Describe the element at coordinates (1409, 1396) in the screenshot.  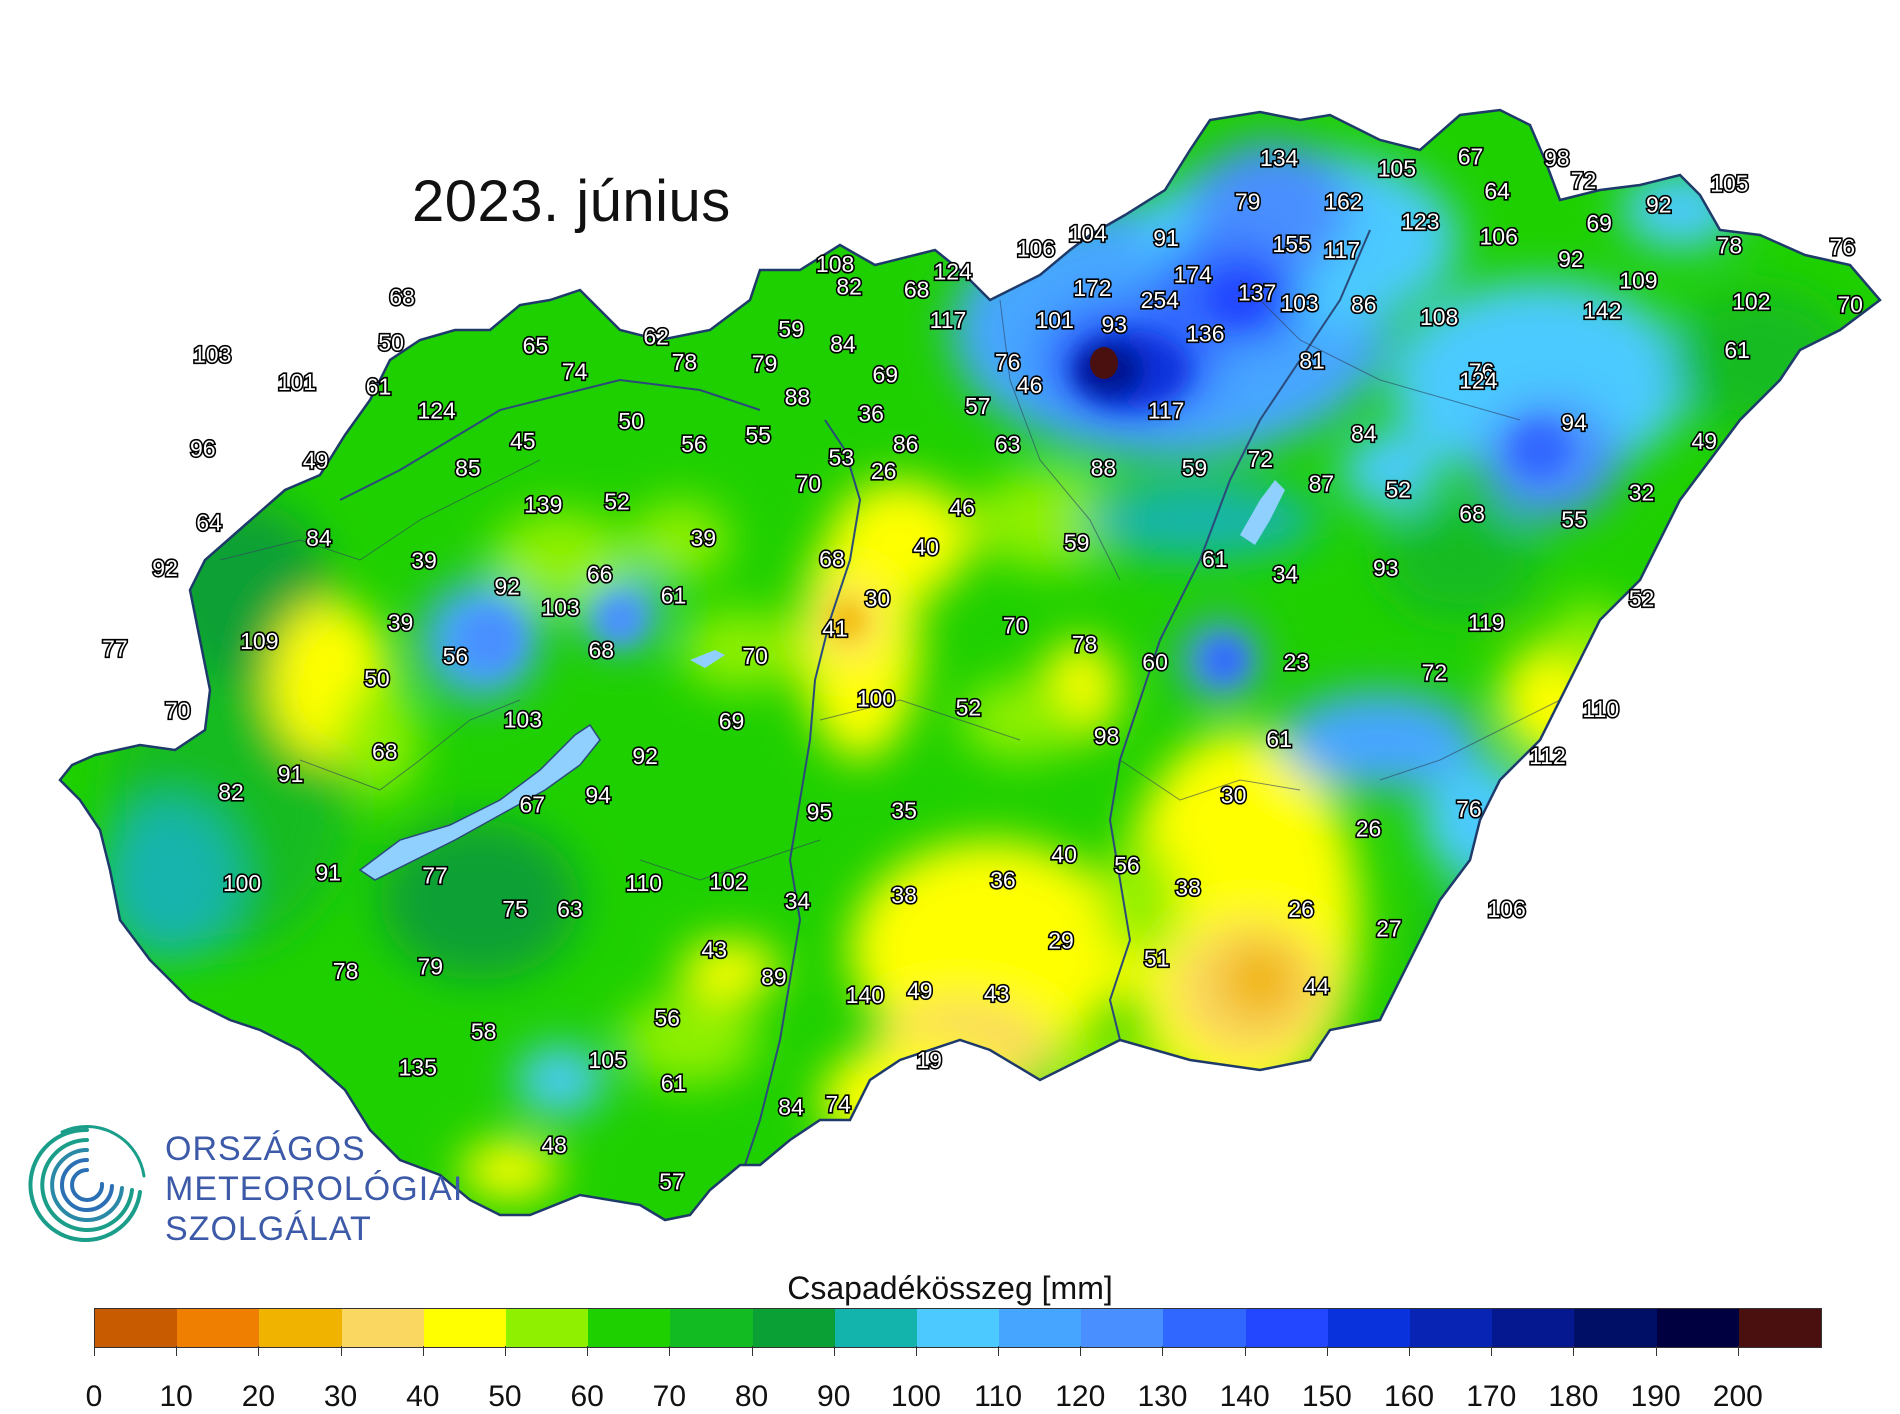
I see `legend-tick-label: 160` at that location.